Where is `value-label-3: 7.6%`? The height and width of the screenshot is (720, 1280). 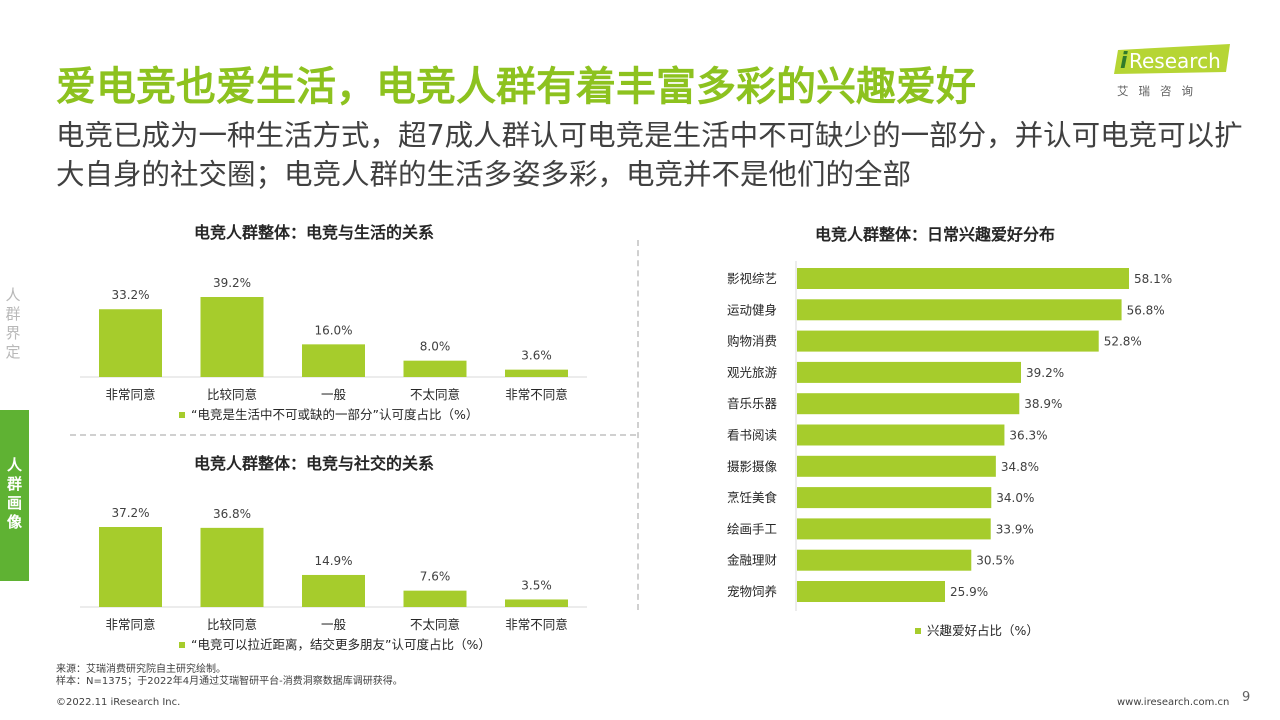 value-label-3: 7.6% is located at coordinates (435, 577).